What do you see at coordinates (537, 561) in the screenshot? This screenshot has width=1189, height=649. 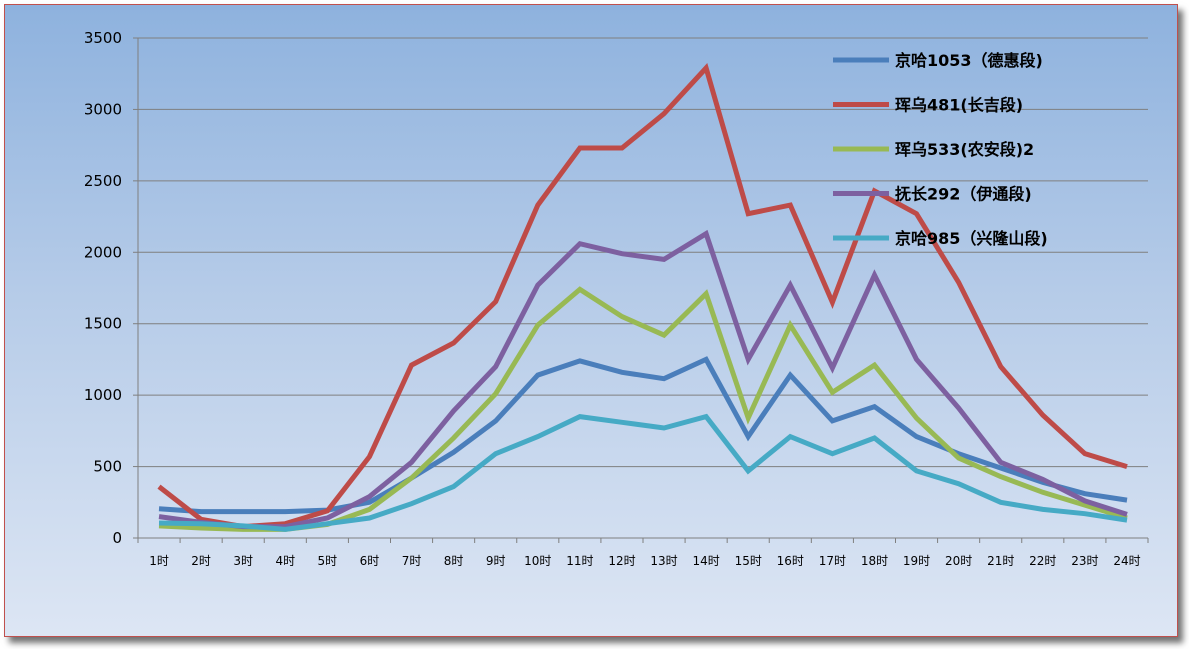 I see `x-tick-label: 10时` at bounding box center [537, 561].